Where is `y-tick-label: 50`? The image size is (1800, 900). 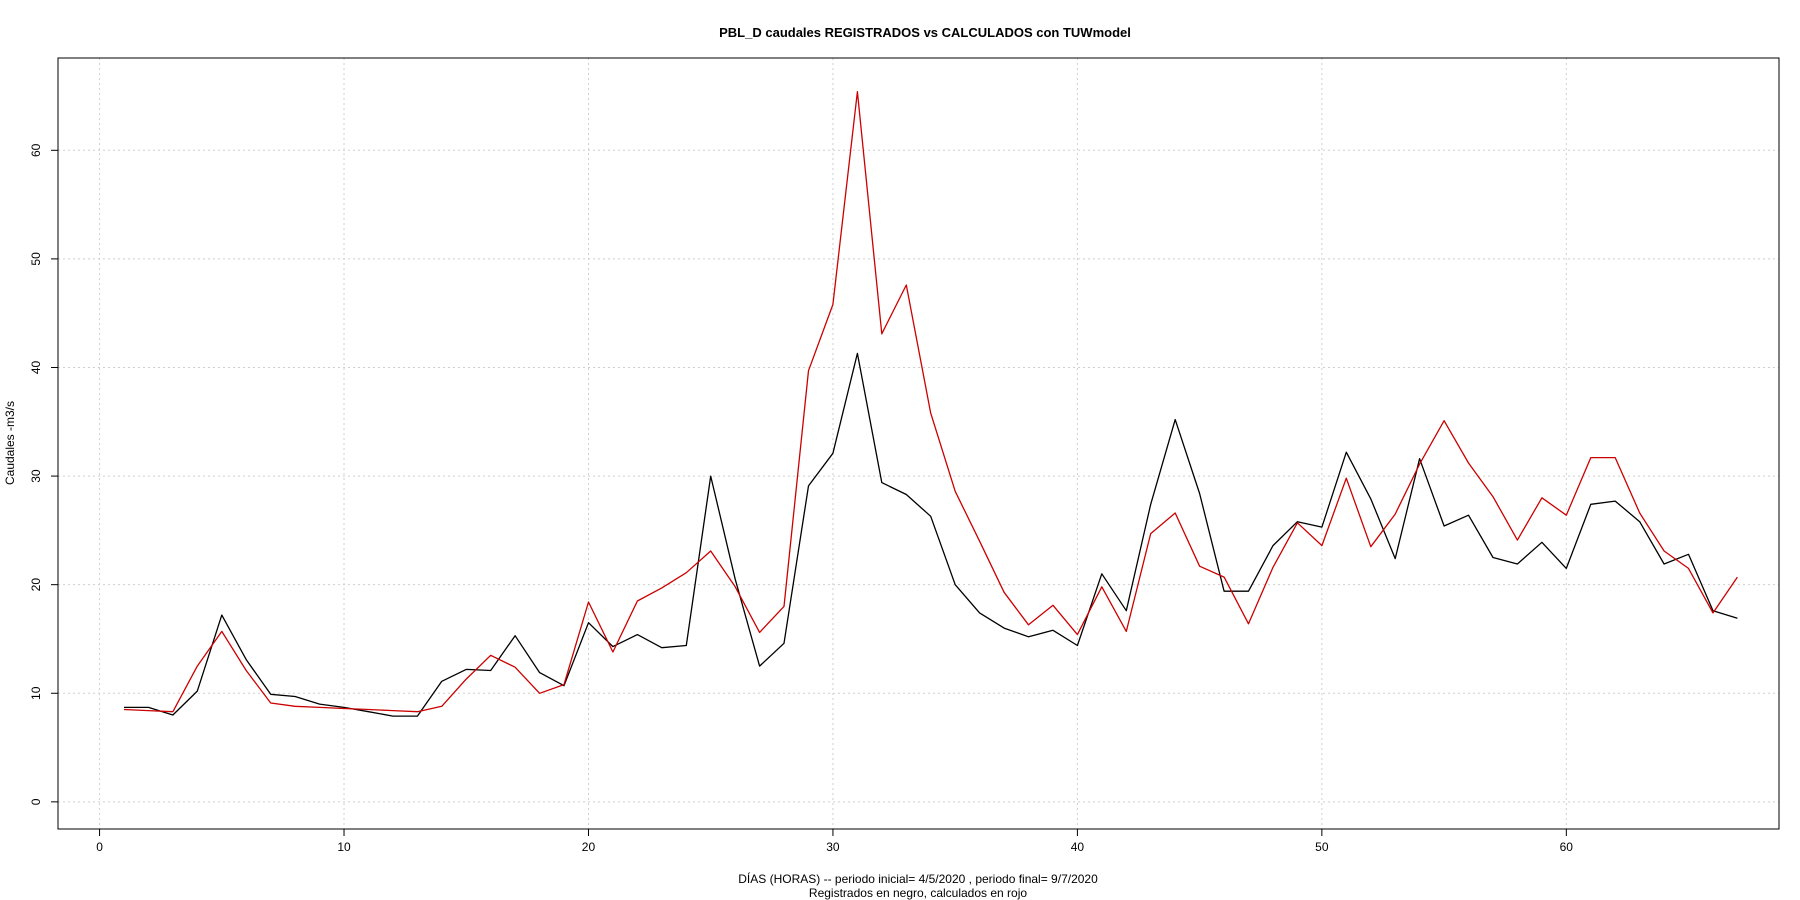
y-tick-label: 50 is located at coordinates (36, 259).